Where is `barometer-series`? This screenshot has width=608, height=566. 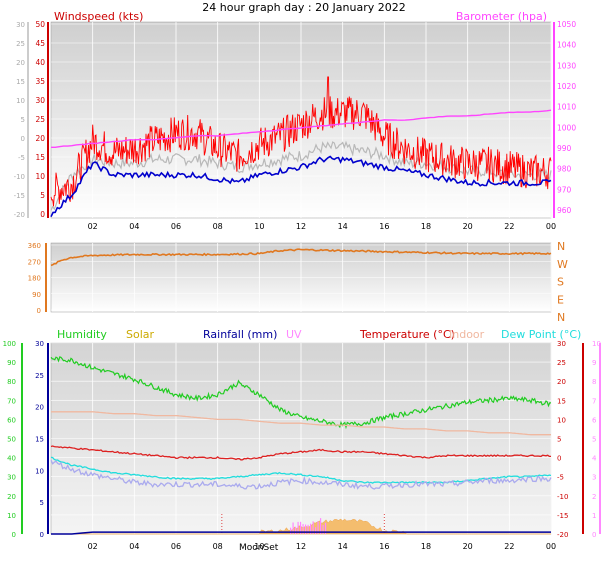
barometer-series is located at coordinates (301, 129).